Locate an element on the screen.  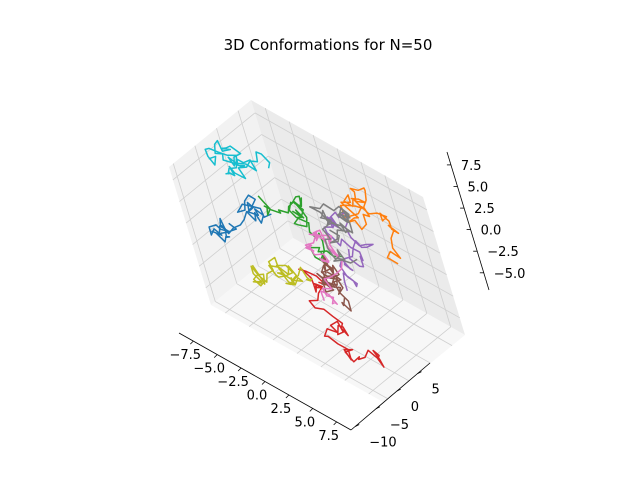
z-tick-label: −2.5 is located at coordinates (503, 252).